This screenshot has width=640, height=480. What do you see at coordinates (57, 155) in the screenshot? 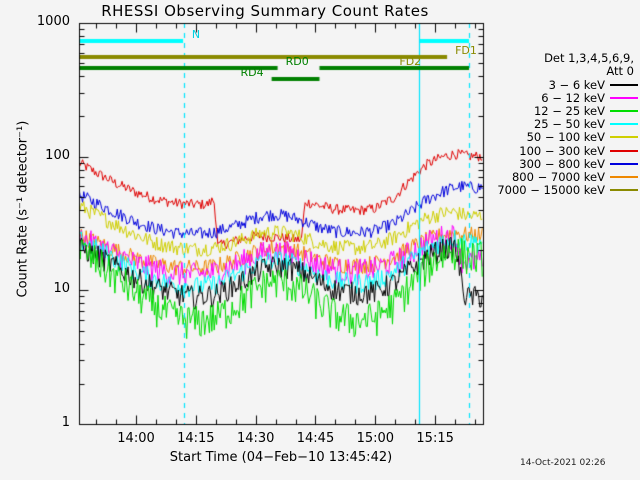
I see `y-tick-label: 100` at bounding box center [57, 155].